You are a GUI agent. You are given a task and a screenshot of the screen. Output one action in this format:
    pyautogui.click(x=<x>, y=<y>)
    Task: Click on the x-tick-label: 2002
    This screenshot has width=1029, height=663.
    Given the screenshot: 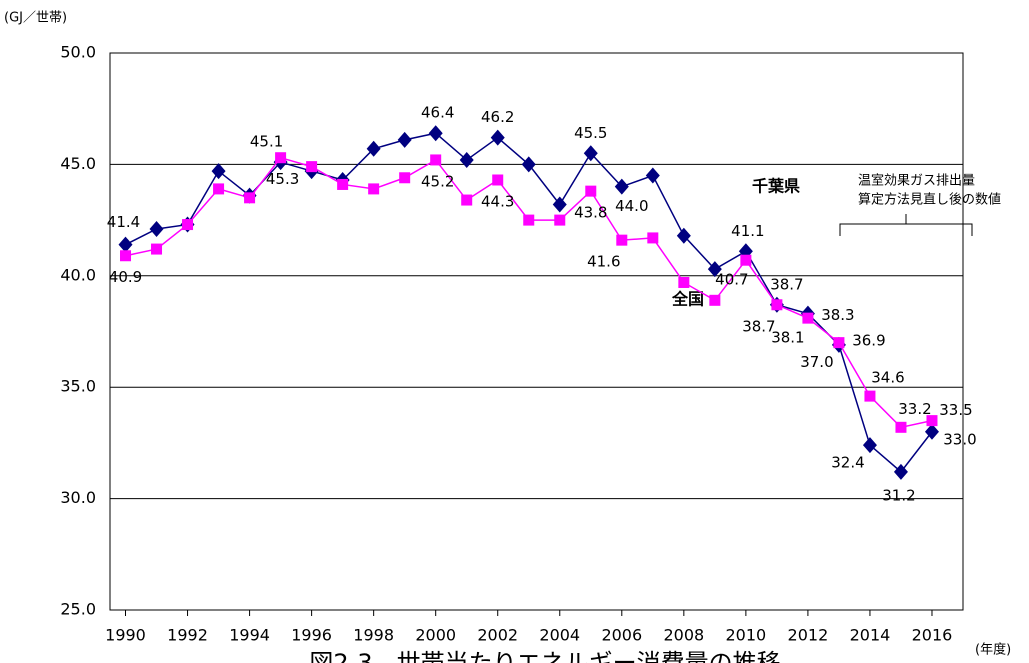 What is the action you would take?
    pyautogui.click(x=497, y=635)
    